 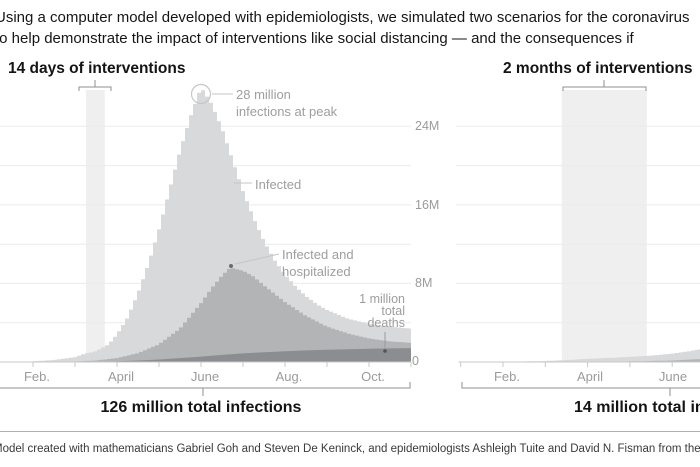 What do you see at coordinates (636, 407) in the screenshot?
I see `right-total-infections: 14 million total infections` at bounding box center [636, 407].